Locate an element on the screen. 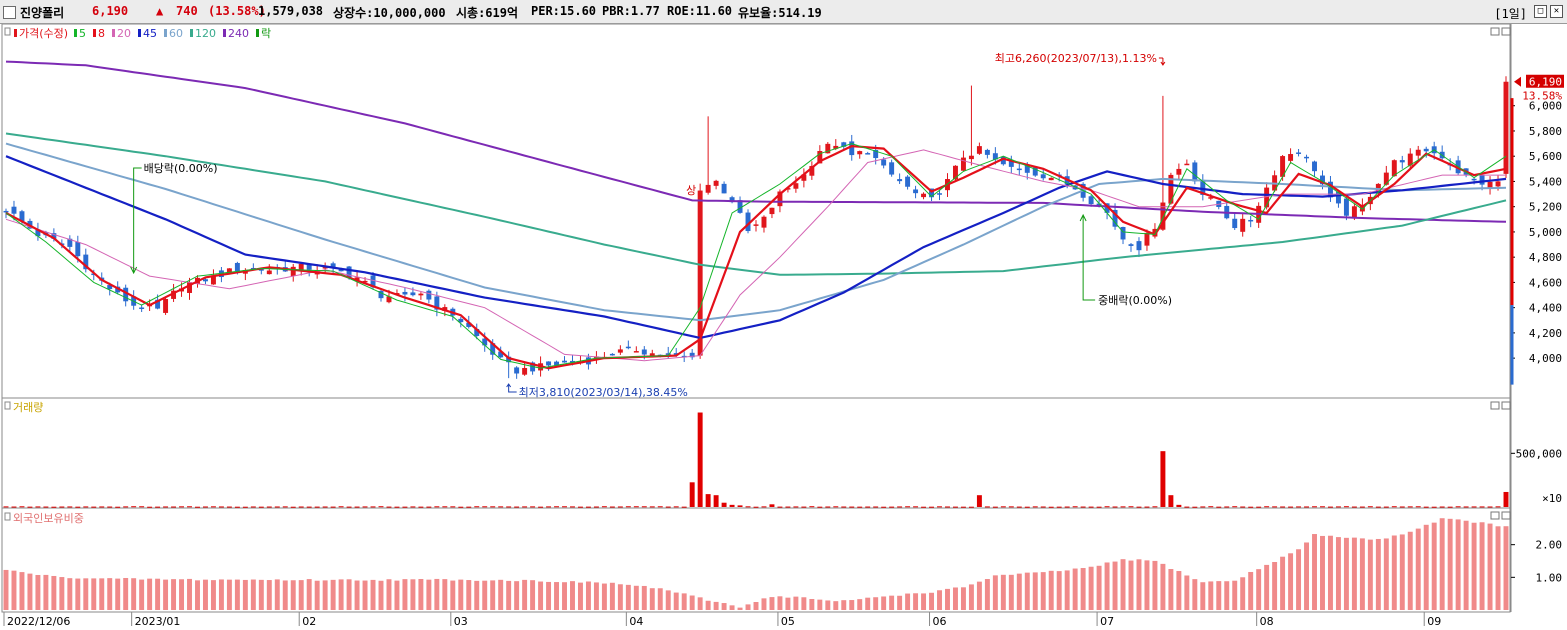  last-price-label: 6,190 is located at coordinates (1545, 82).